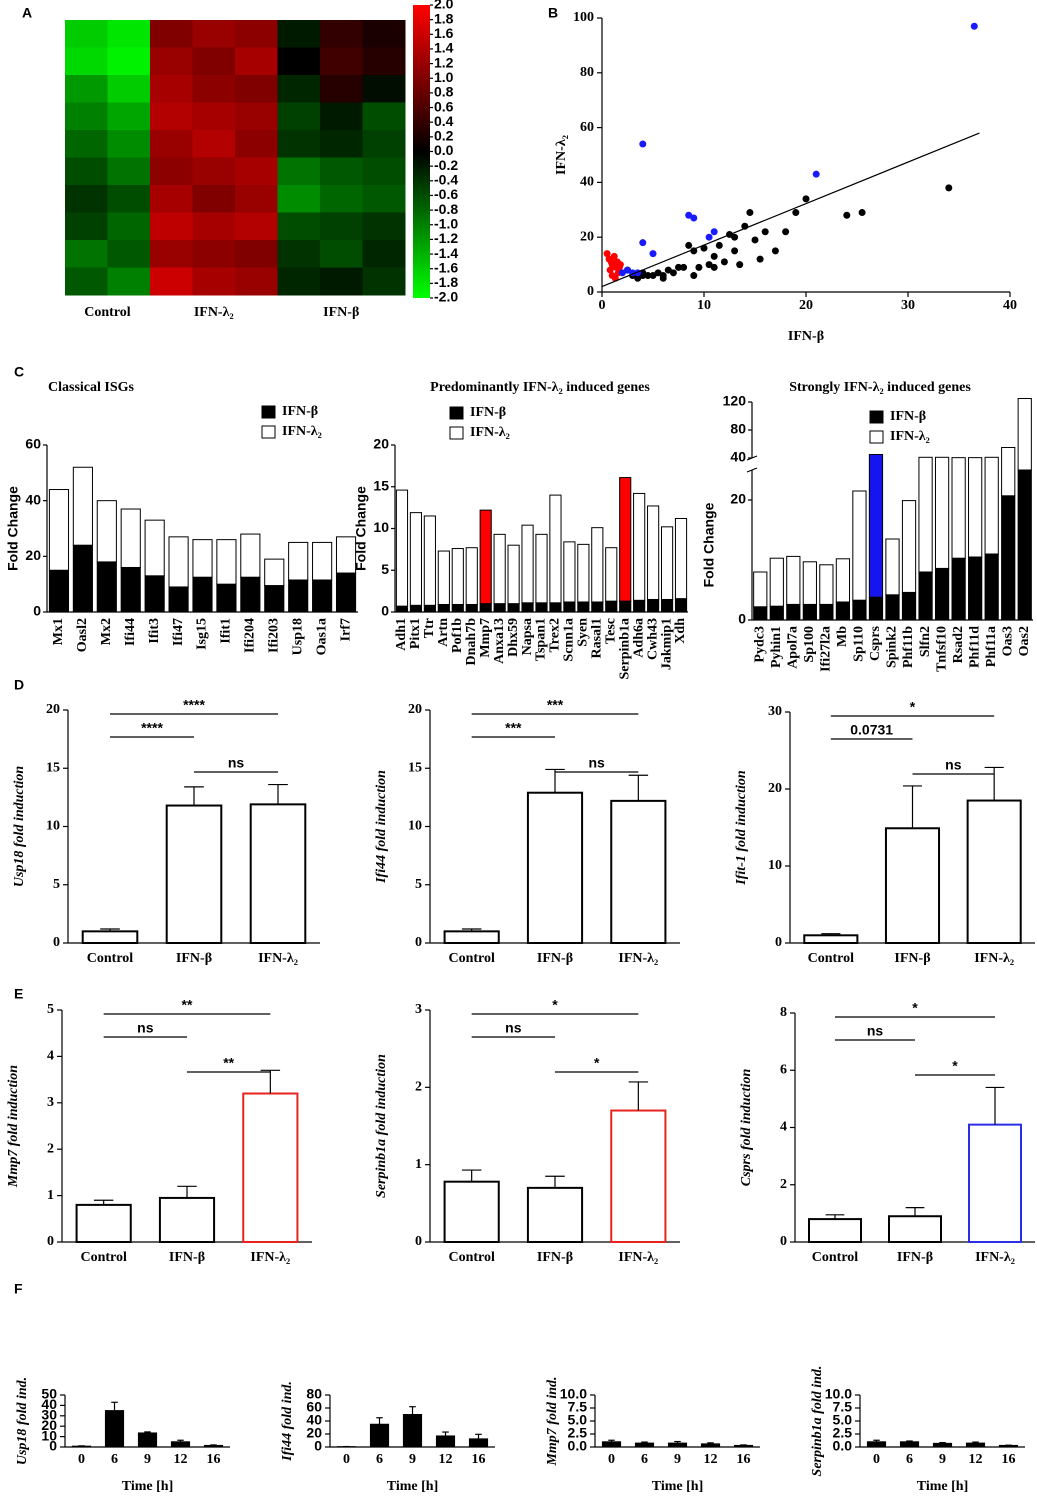  What do you see at coordinates (446, 297) in the screenshot?
I see `color-tick-label: -2.0` at bounding box center [446, 297].